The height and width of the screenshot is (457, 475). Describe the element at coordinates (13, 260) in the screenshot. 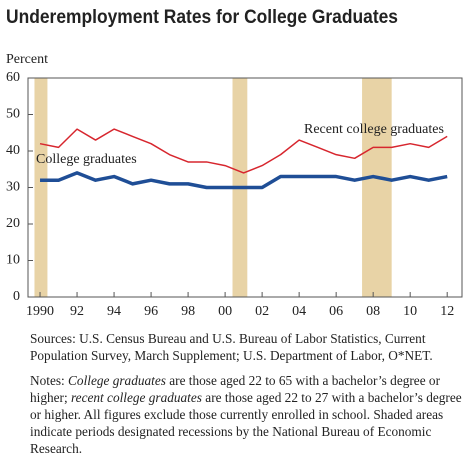

I see `y-tick-label: 10` at that location.